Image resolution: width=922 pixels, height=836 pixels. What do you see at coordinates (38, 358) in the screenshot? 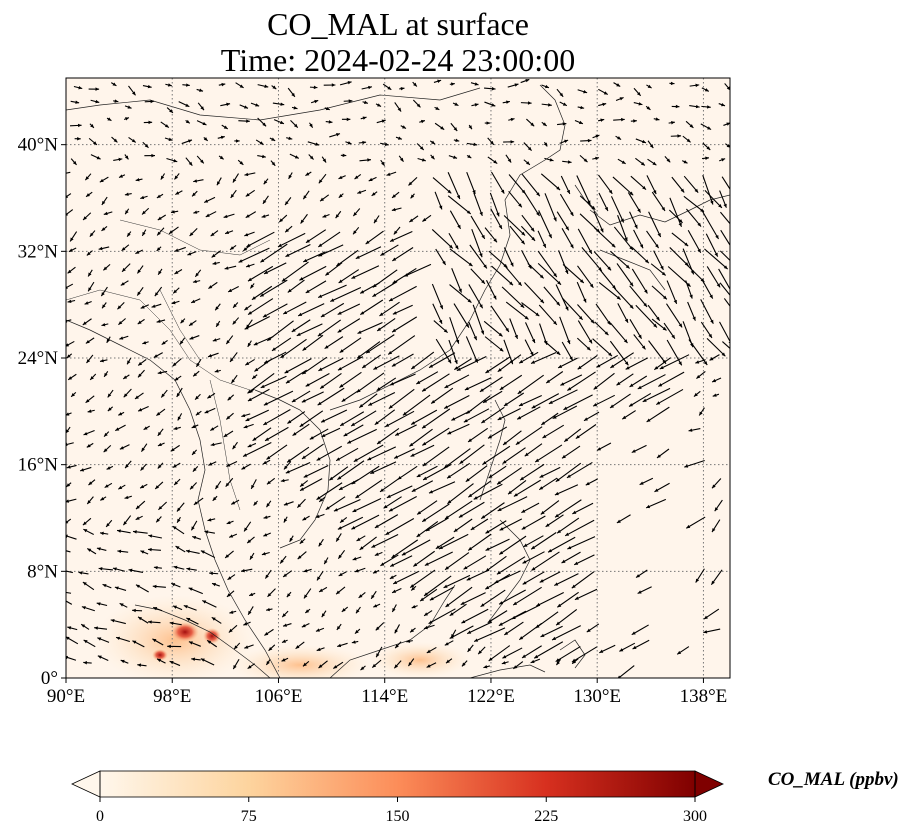
I see `y-tick-label: 24°N` at bounding box center [38, 358].